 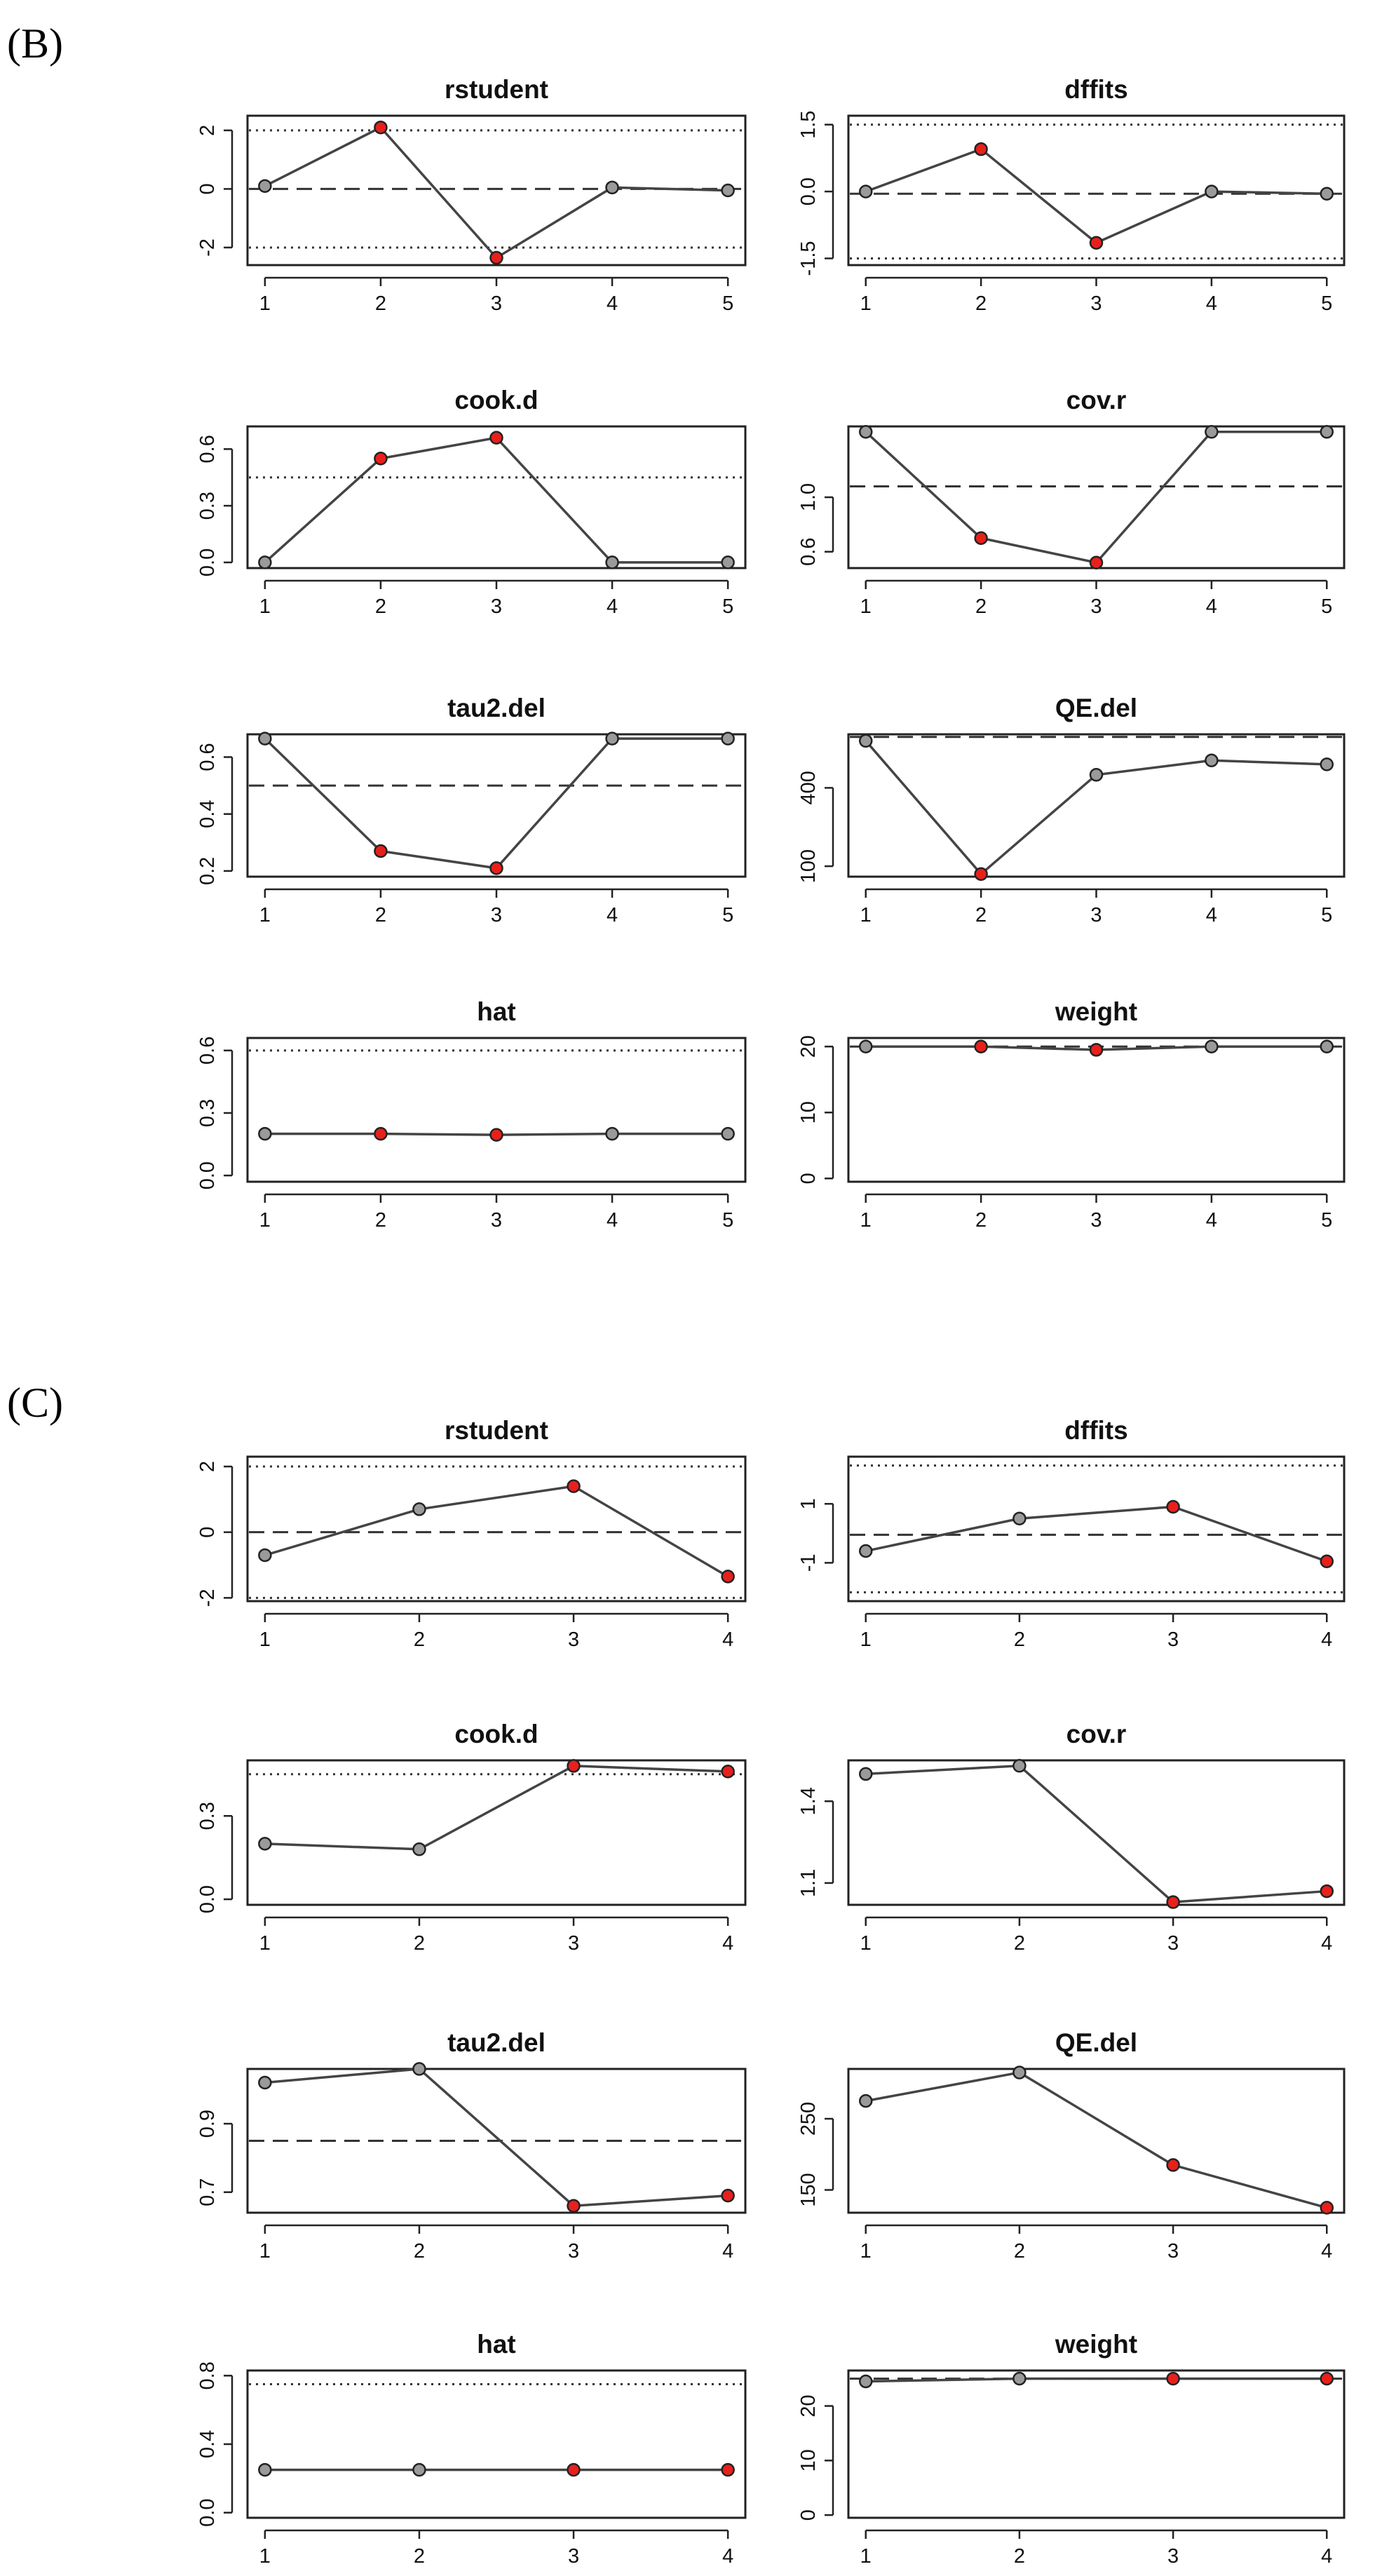 What do you see at coordinates (207, 871) in the screenshot?
I see `y-tick-label: 0.2` at bounding box center [207, 871].